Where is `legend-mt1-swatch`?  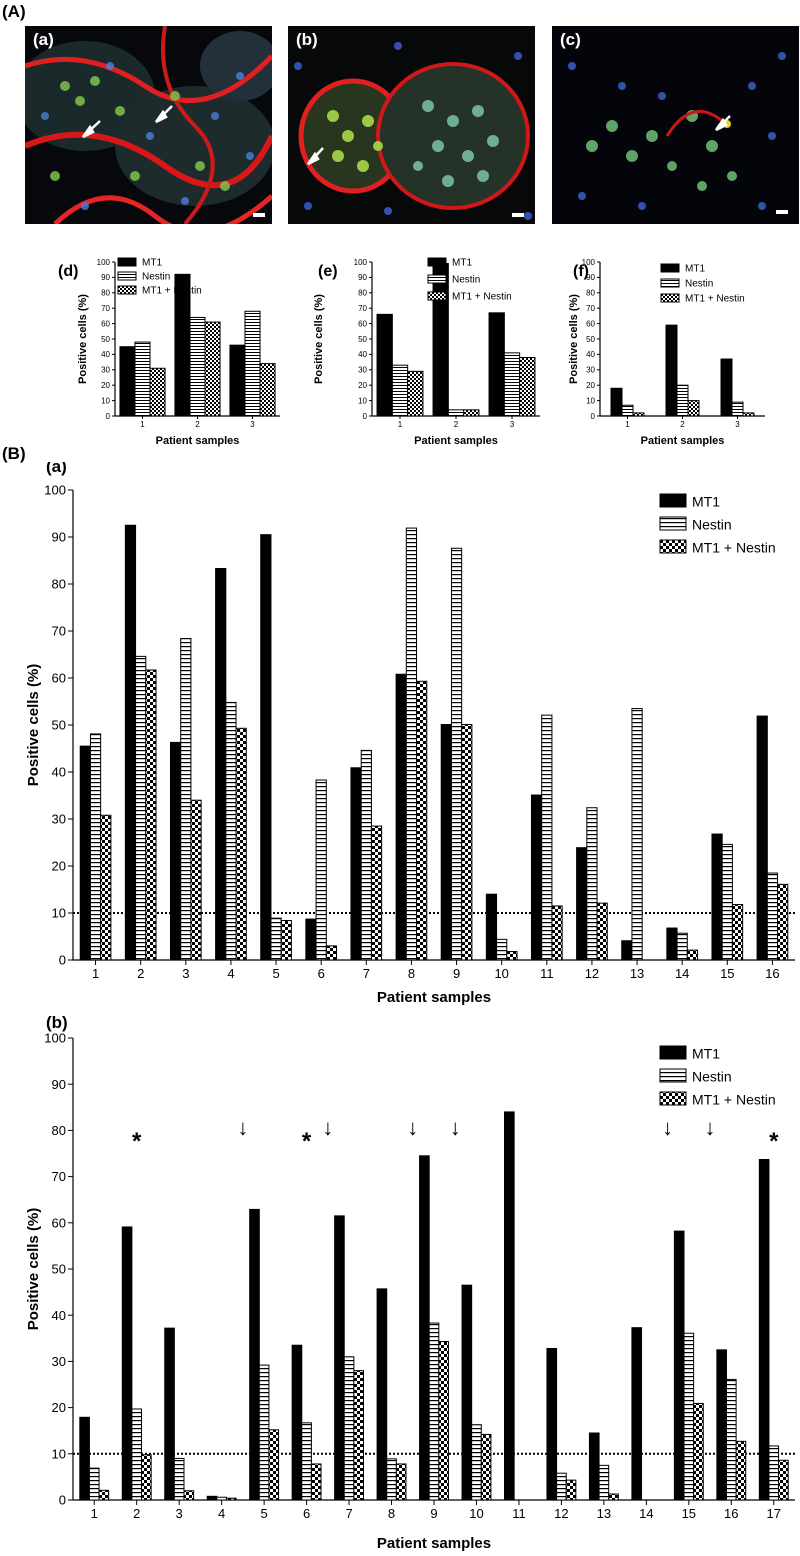
legend-mt1-swatch is located at coordinates (673, 500).